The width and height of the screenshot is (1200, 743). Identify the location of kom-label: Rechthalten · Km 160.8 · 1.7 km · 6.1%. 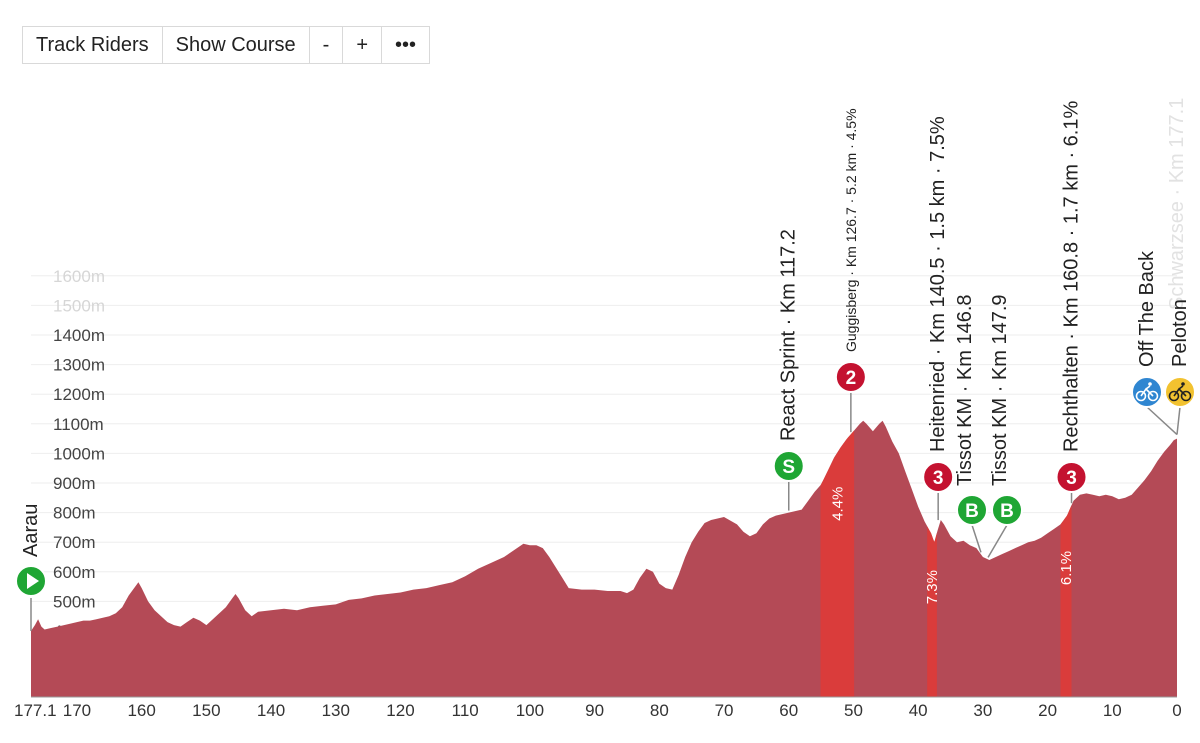
(1072, 276).